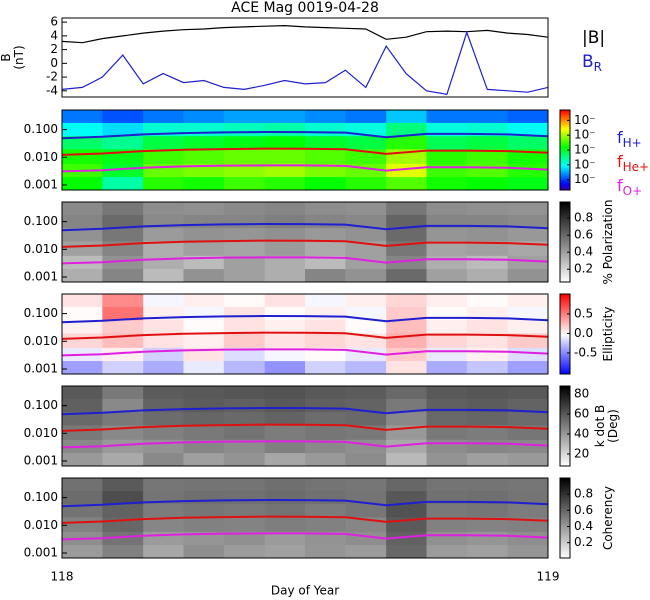  I want to click on y-tick-label: 0.010, so click(41, 525).